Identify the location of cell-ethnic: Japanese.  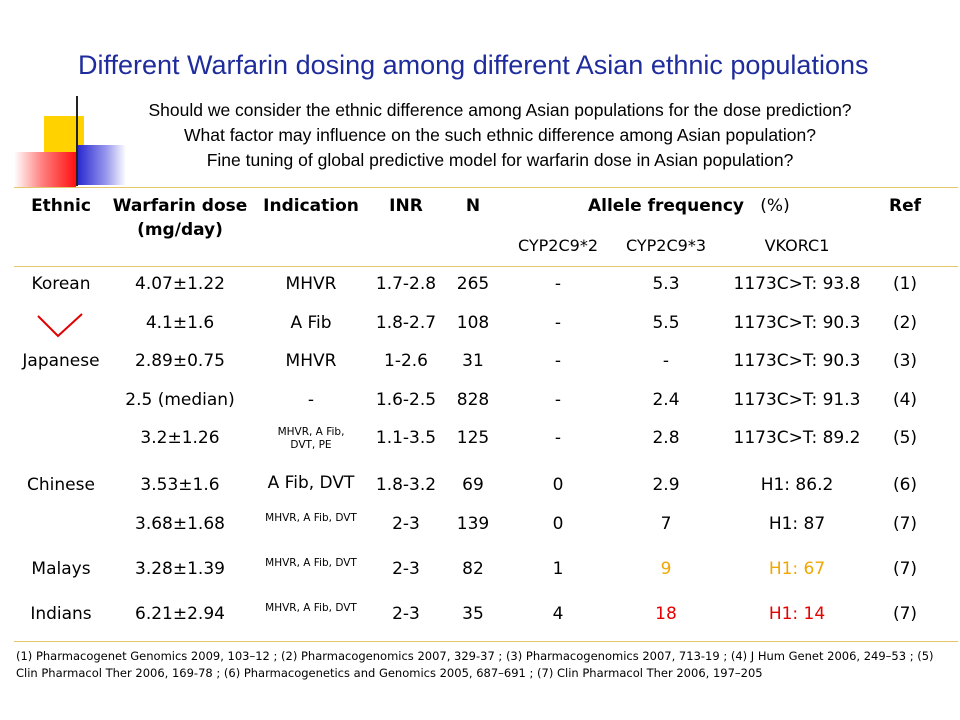
(61, 361).